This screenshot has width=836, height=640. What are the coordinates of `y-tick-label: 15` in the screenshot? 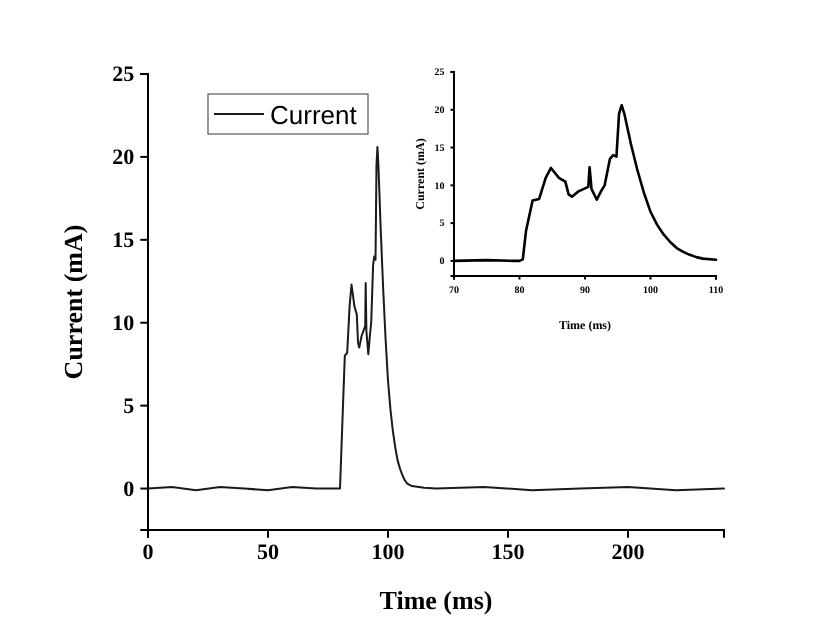 It's located at (124, 240).